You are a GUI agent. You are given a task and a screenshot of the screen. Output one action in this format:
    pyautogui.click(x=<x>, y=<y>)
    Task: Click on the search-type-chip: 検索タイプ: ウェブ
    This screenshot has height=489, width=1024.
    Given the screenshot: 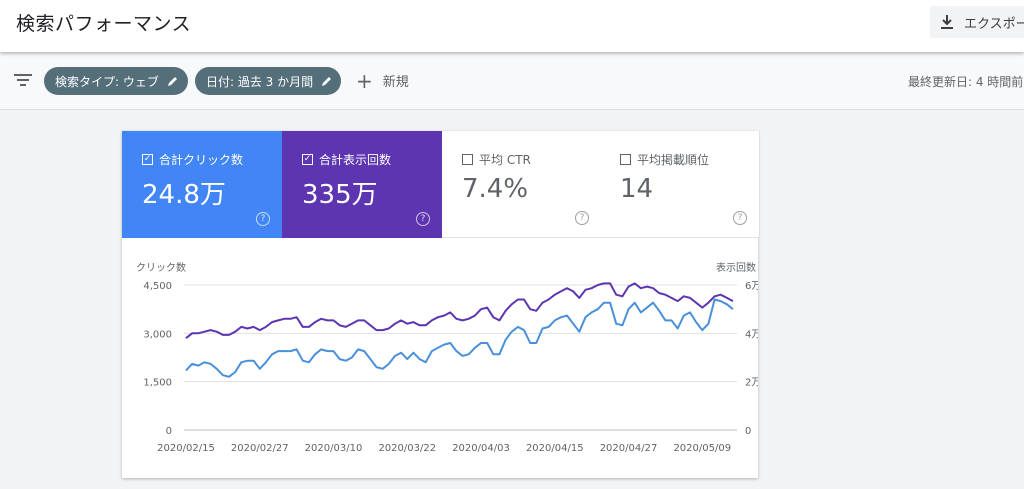 What is the action you would take?
    pyautogui.click(x=116, y=81)
    